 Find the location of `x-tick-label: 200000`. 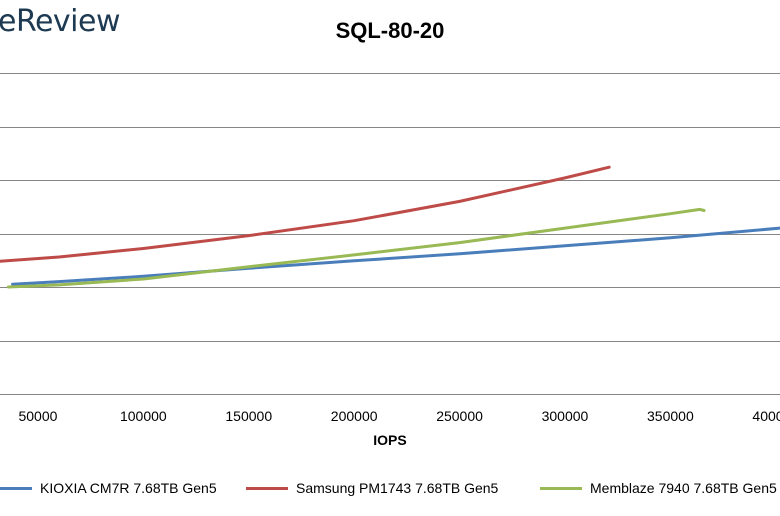

x-tick-label: 200000 is located at coordinates (354, 416).